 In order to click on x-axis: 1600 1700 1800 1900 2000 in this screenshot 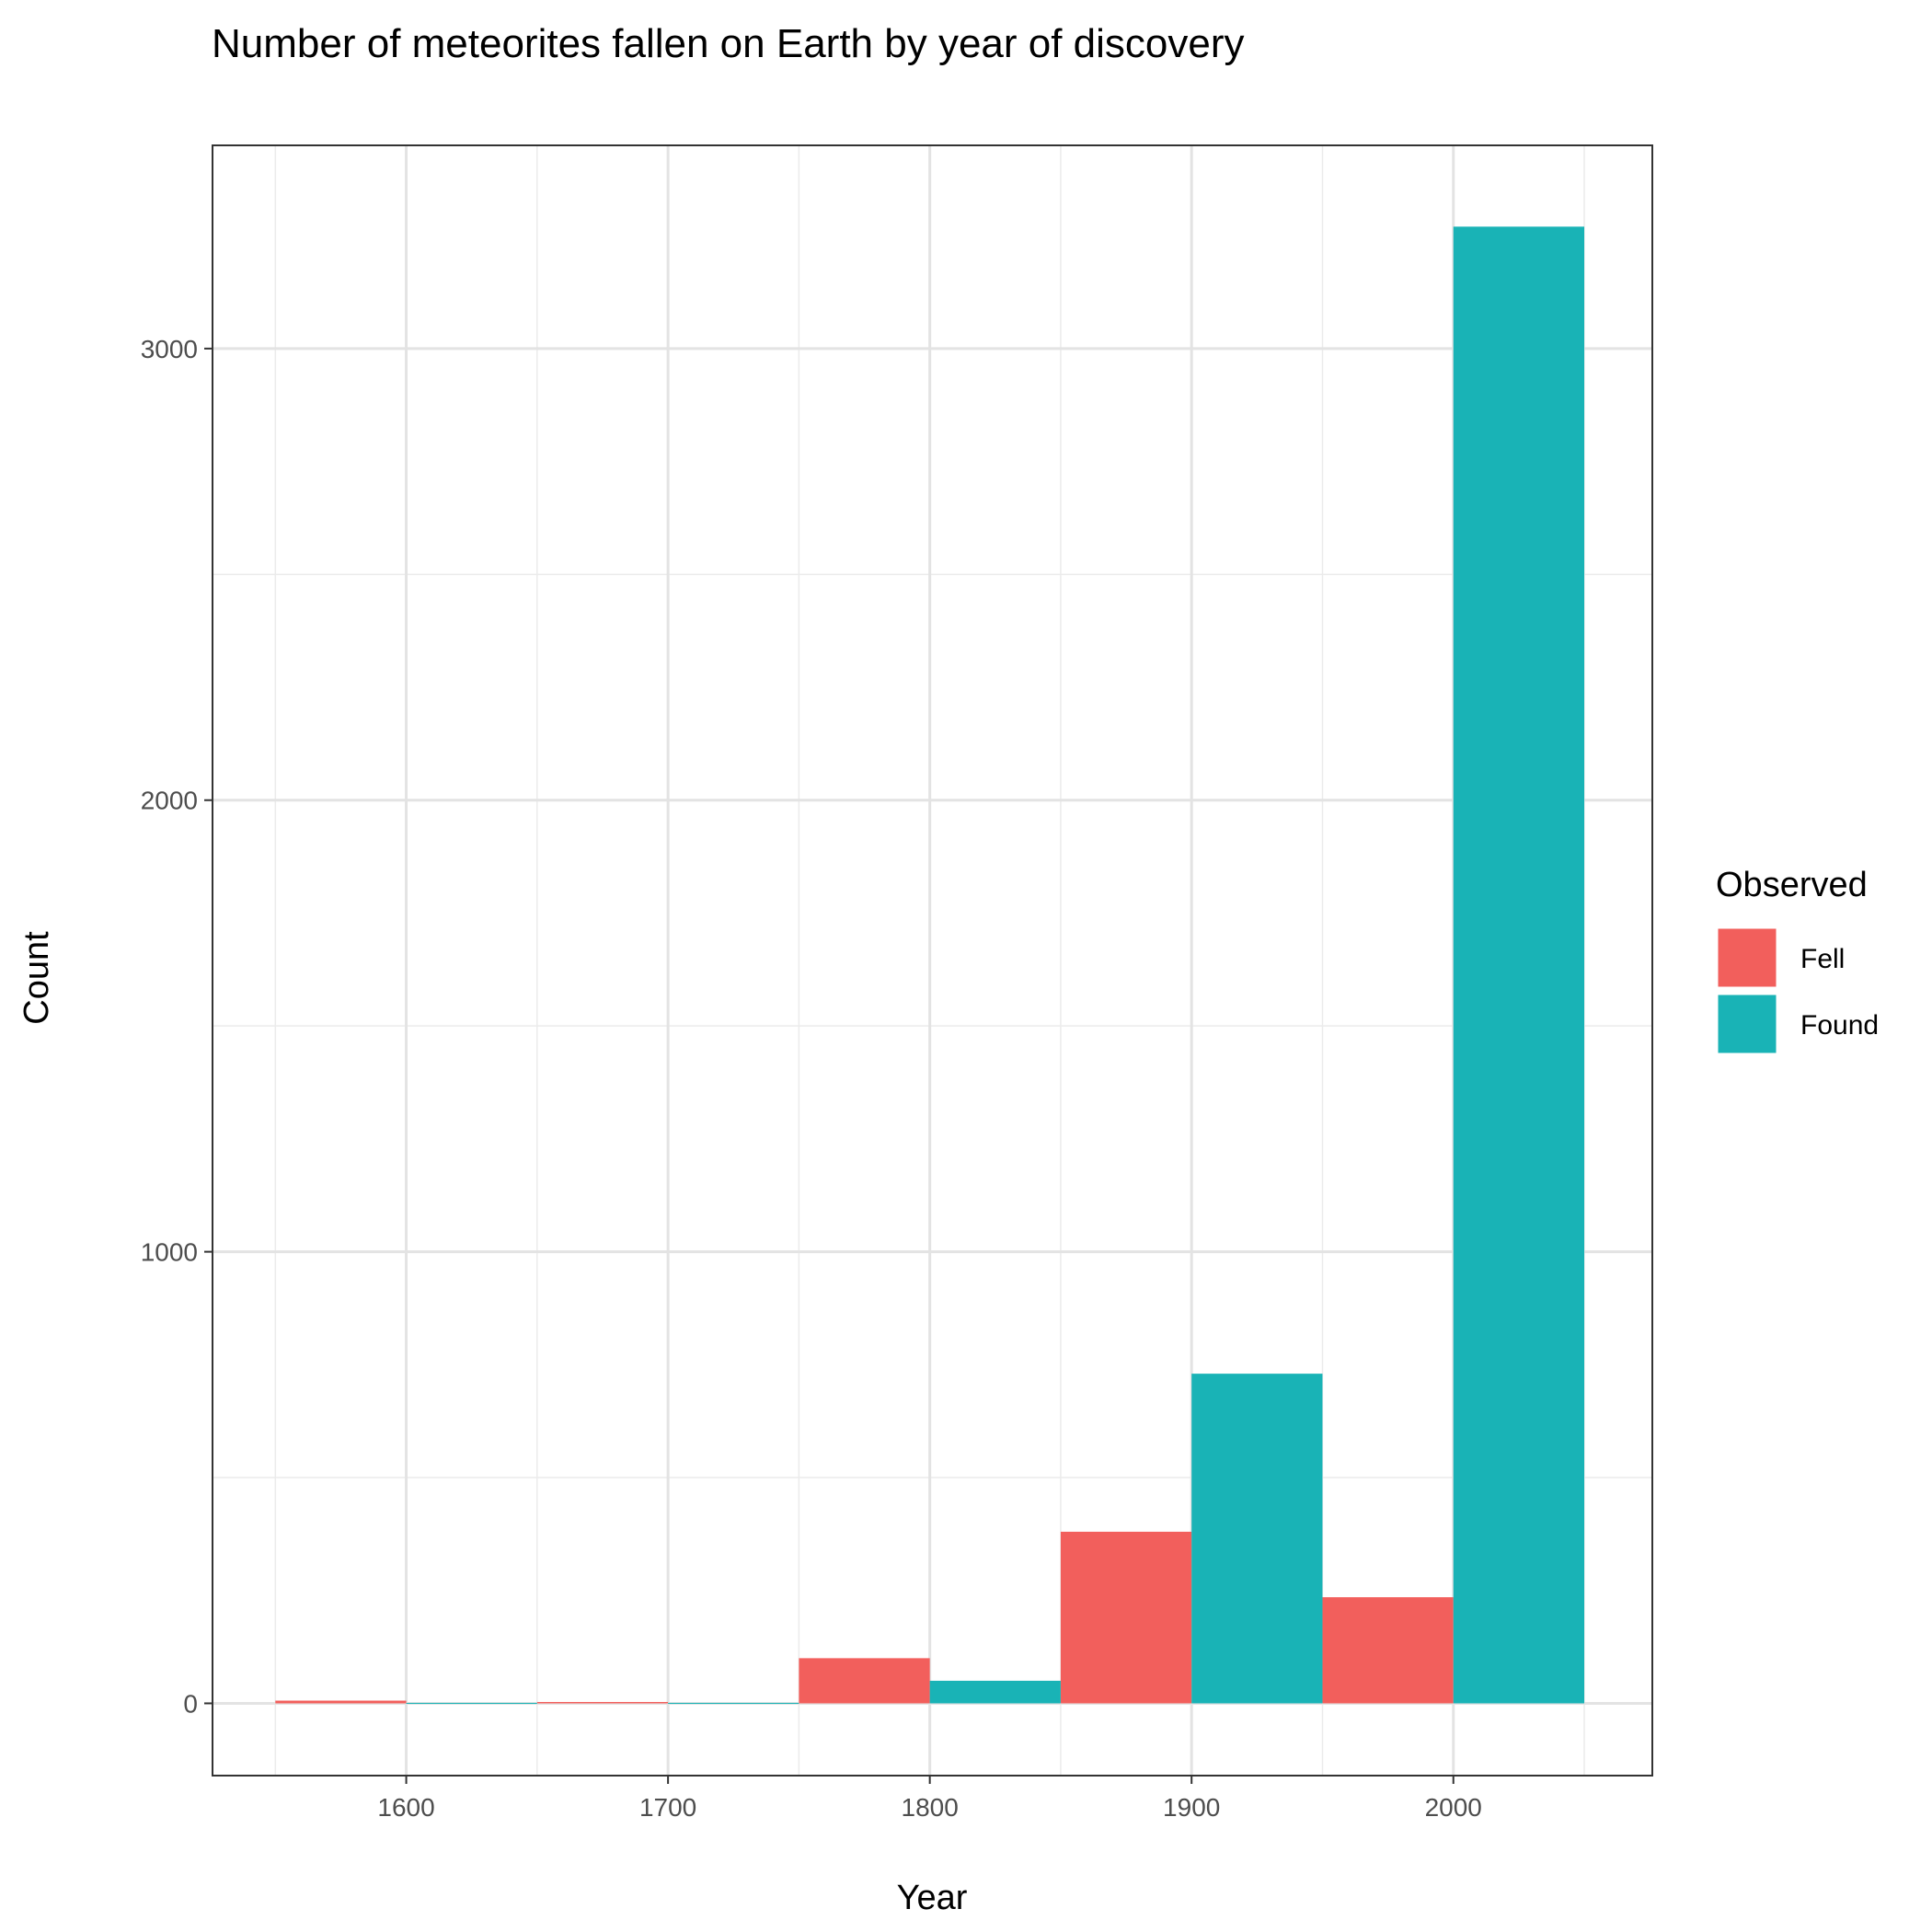, I will do `click(929, 1799)`.